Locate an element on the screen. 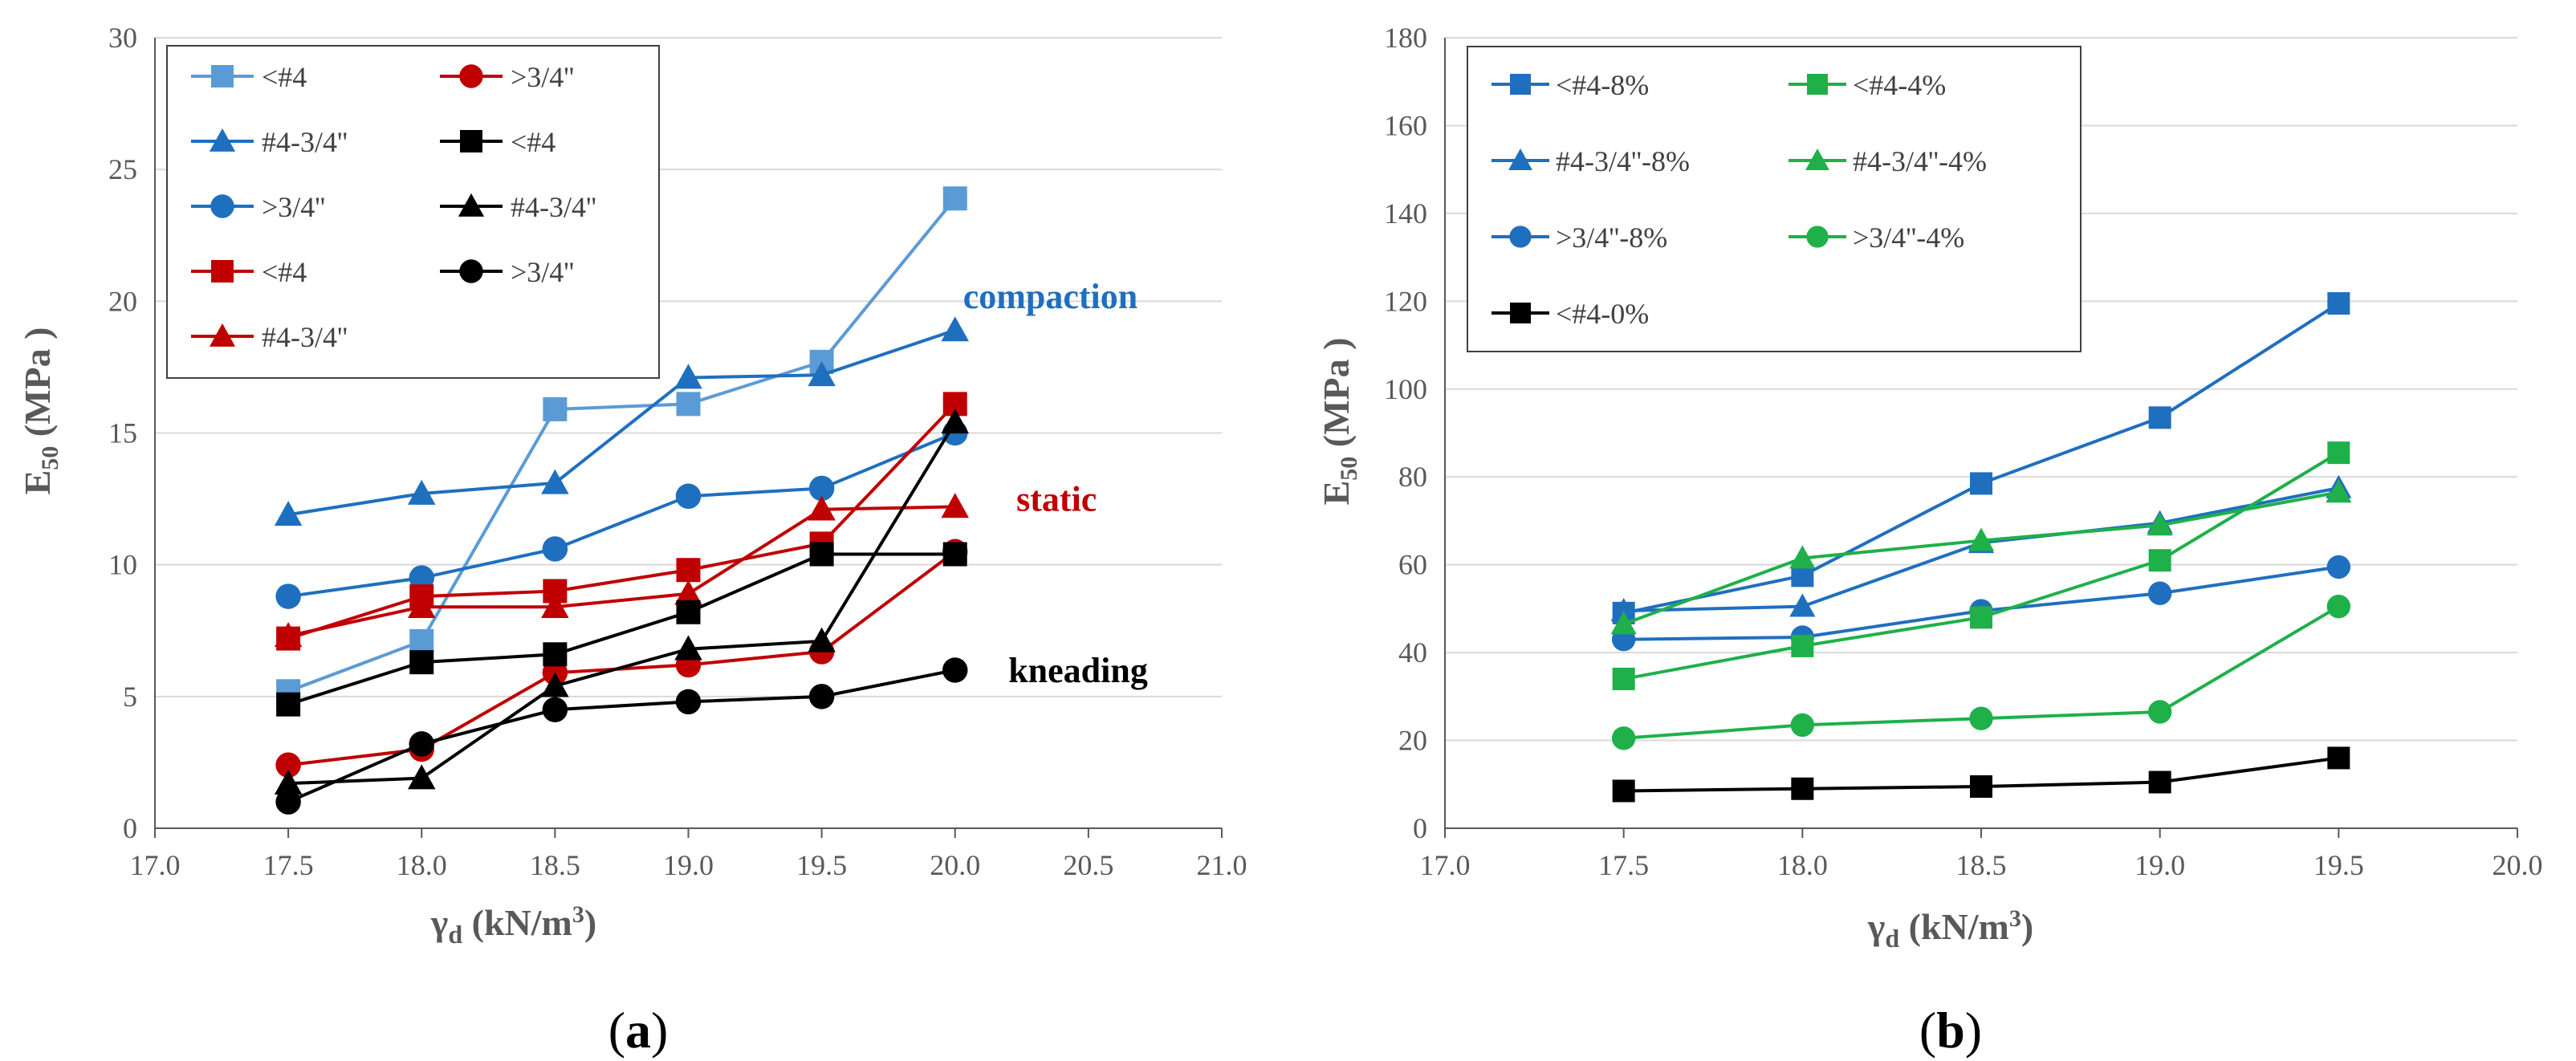 This screenshot has width=2576, height=1061. annotation-compaction: compaction is located at coordinates (1050, 296).